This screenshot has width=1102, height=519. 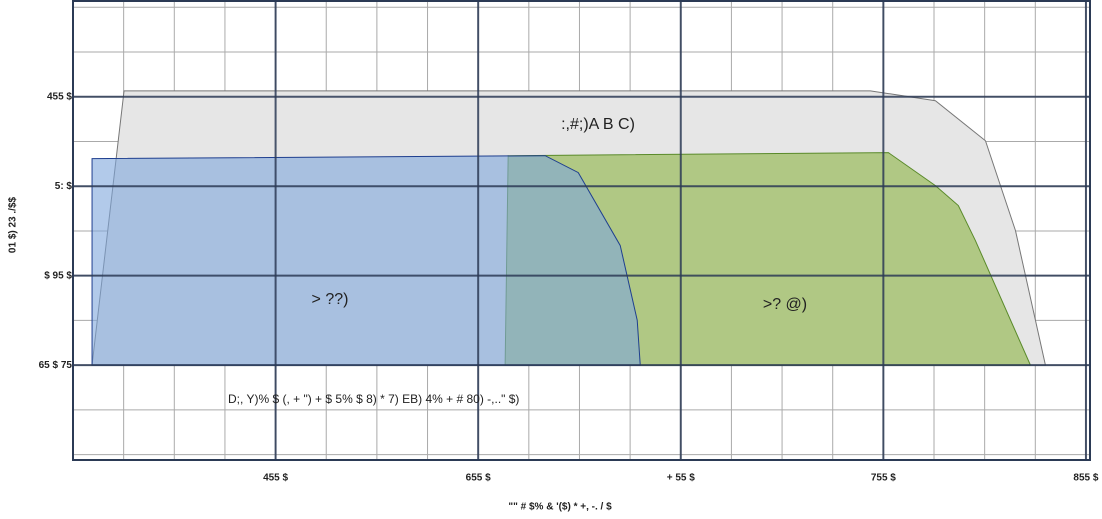 What do you see at coordinates (330, 299) in the screenshot?
I see `area-label: > ??)` at bounding box center [330, 299].